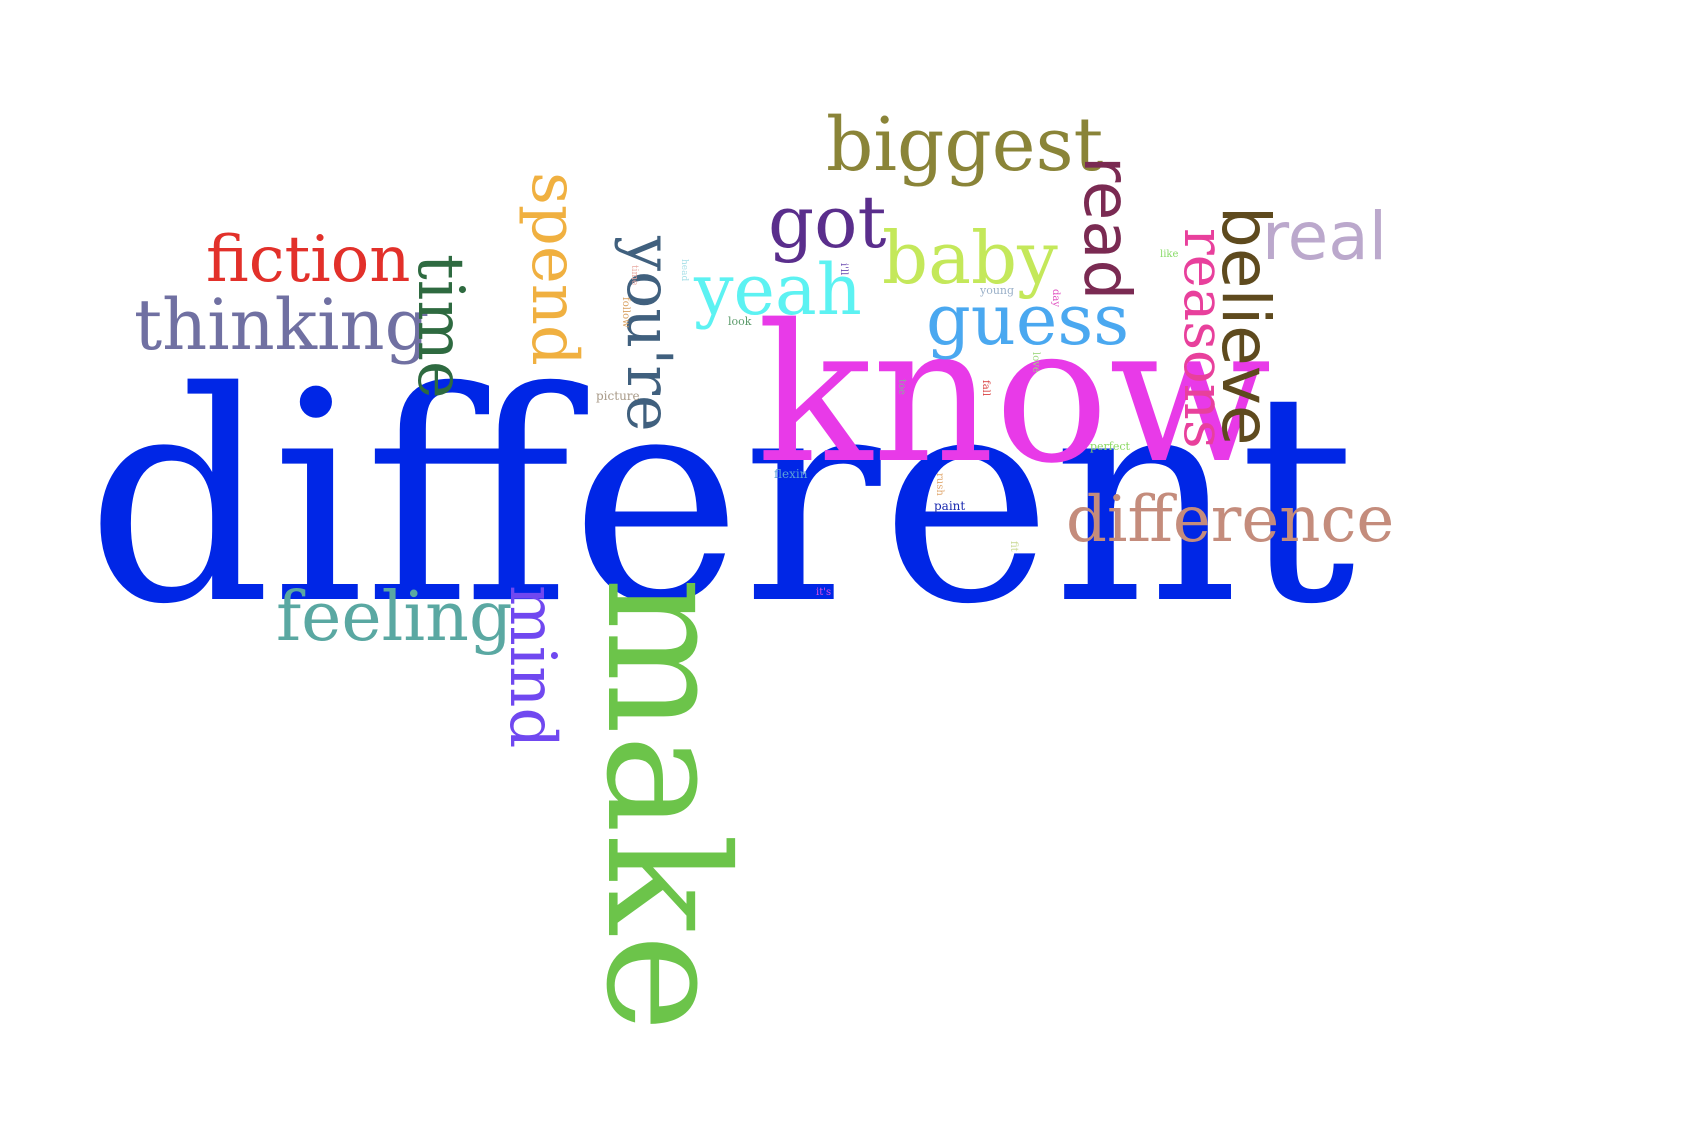  I want to click on word-follow: follow, so click(625, 312).